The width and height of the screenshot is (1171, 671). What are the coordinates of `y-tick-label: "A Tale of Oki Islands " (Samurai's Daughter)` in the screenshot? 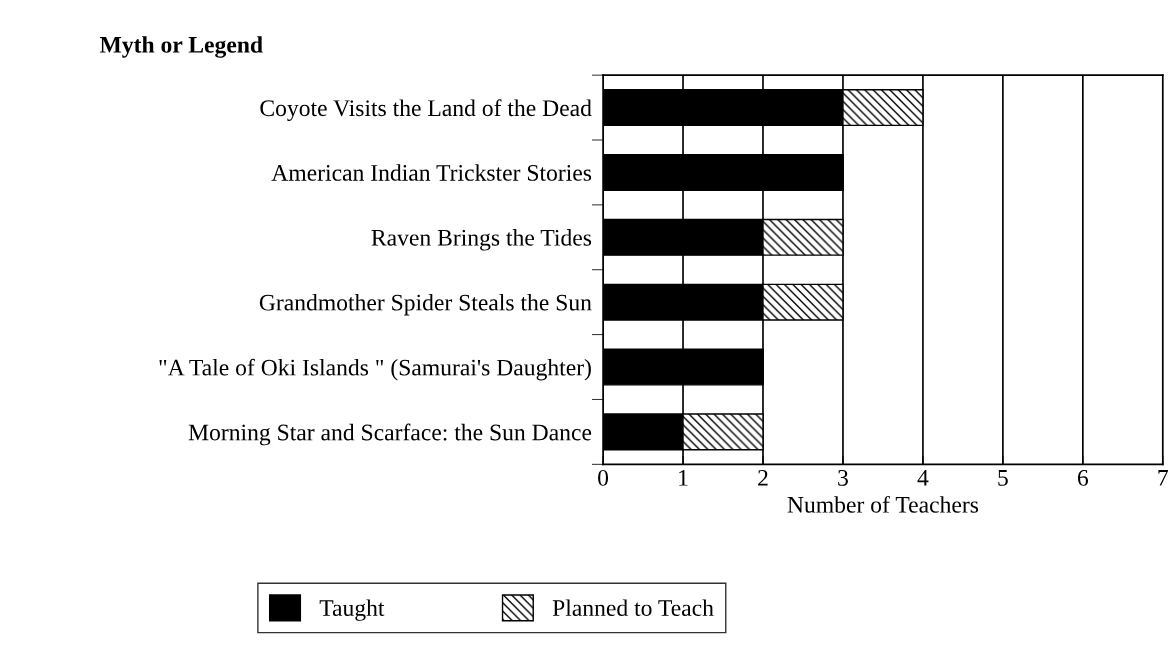 It's located at (375, 369).